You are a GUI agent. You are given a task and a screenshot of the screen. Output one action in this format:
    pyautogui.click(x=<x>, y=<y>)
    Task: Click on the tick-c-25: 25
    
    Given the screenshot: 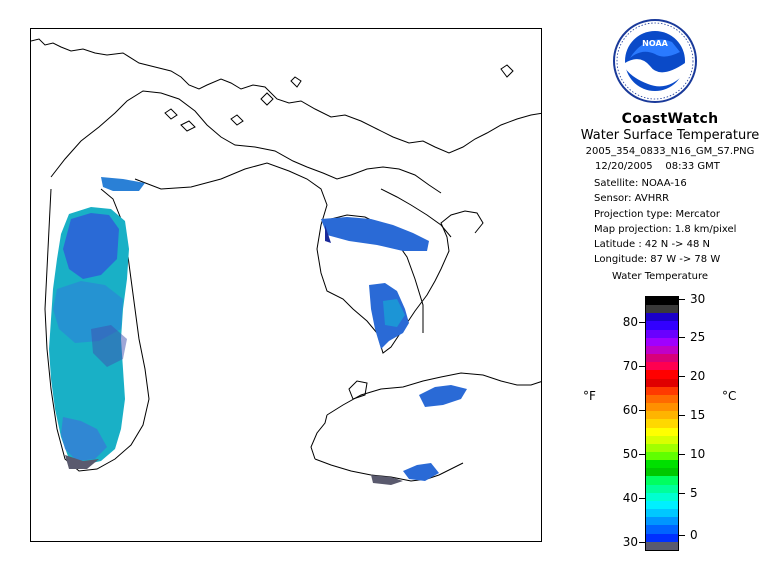 What is the action you would take?
    pyautogui.click(x=698, y=337)
    